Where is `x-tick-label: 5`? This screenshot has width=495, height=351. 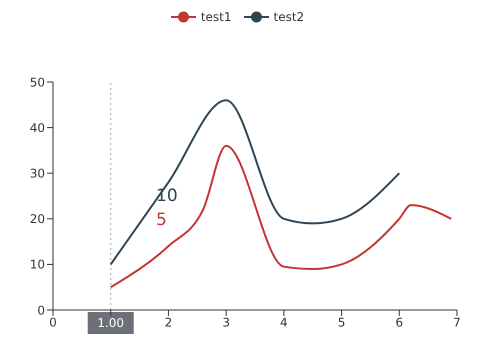
x-tick-label: 5 is located at coordinates (342, 323).